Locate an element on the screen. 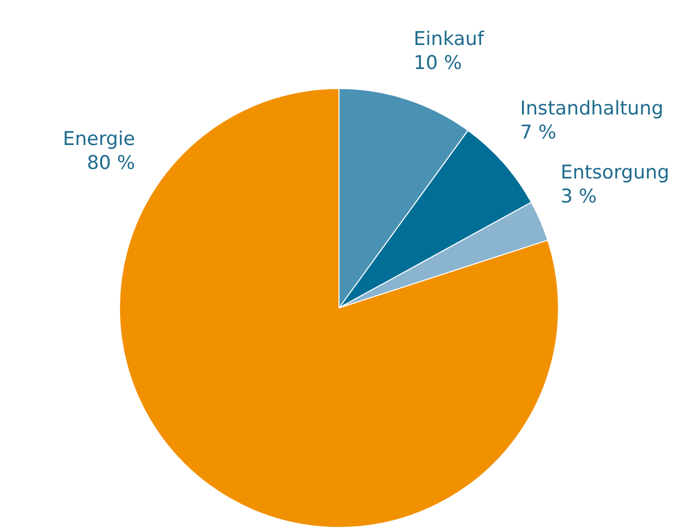  slice-label: Entsorgung is located at coordinates (615, 173).